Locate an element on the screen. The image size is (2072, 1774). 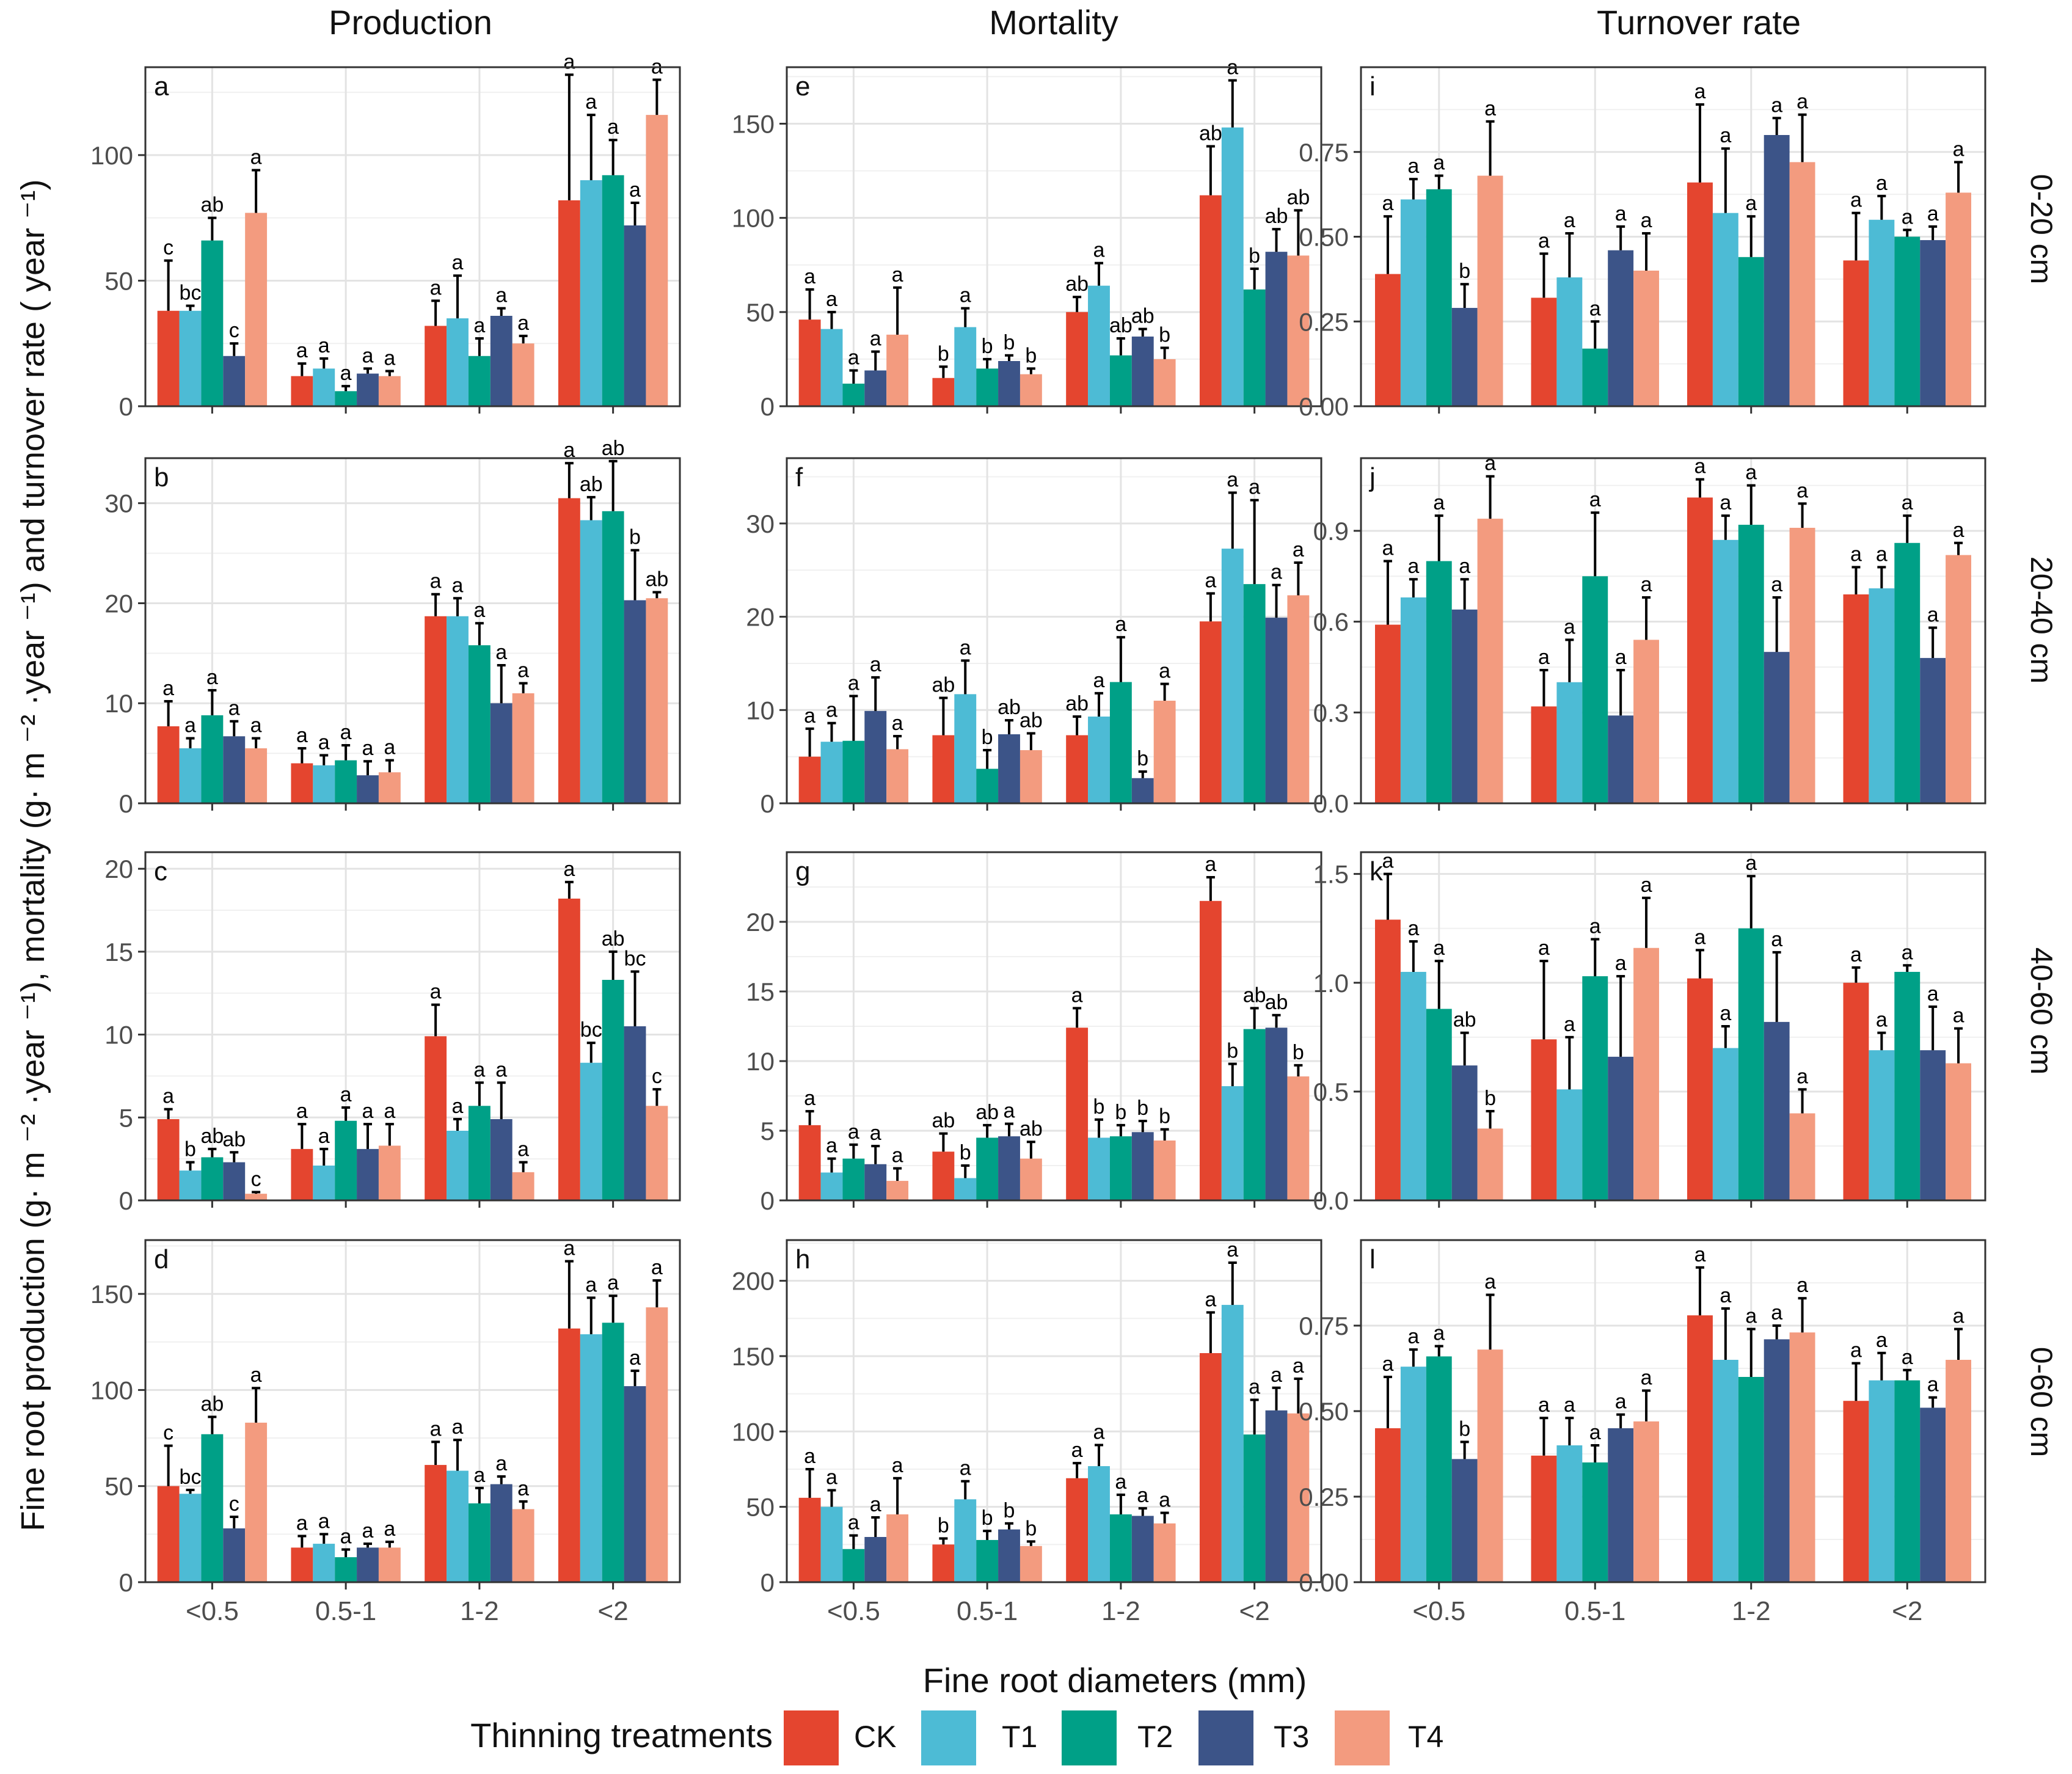
panel-border is located at coordinates (1054, 1411).